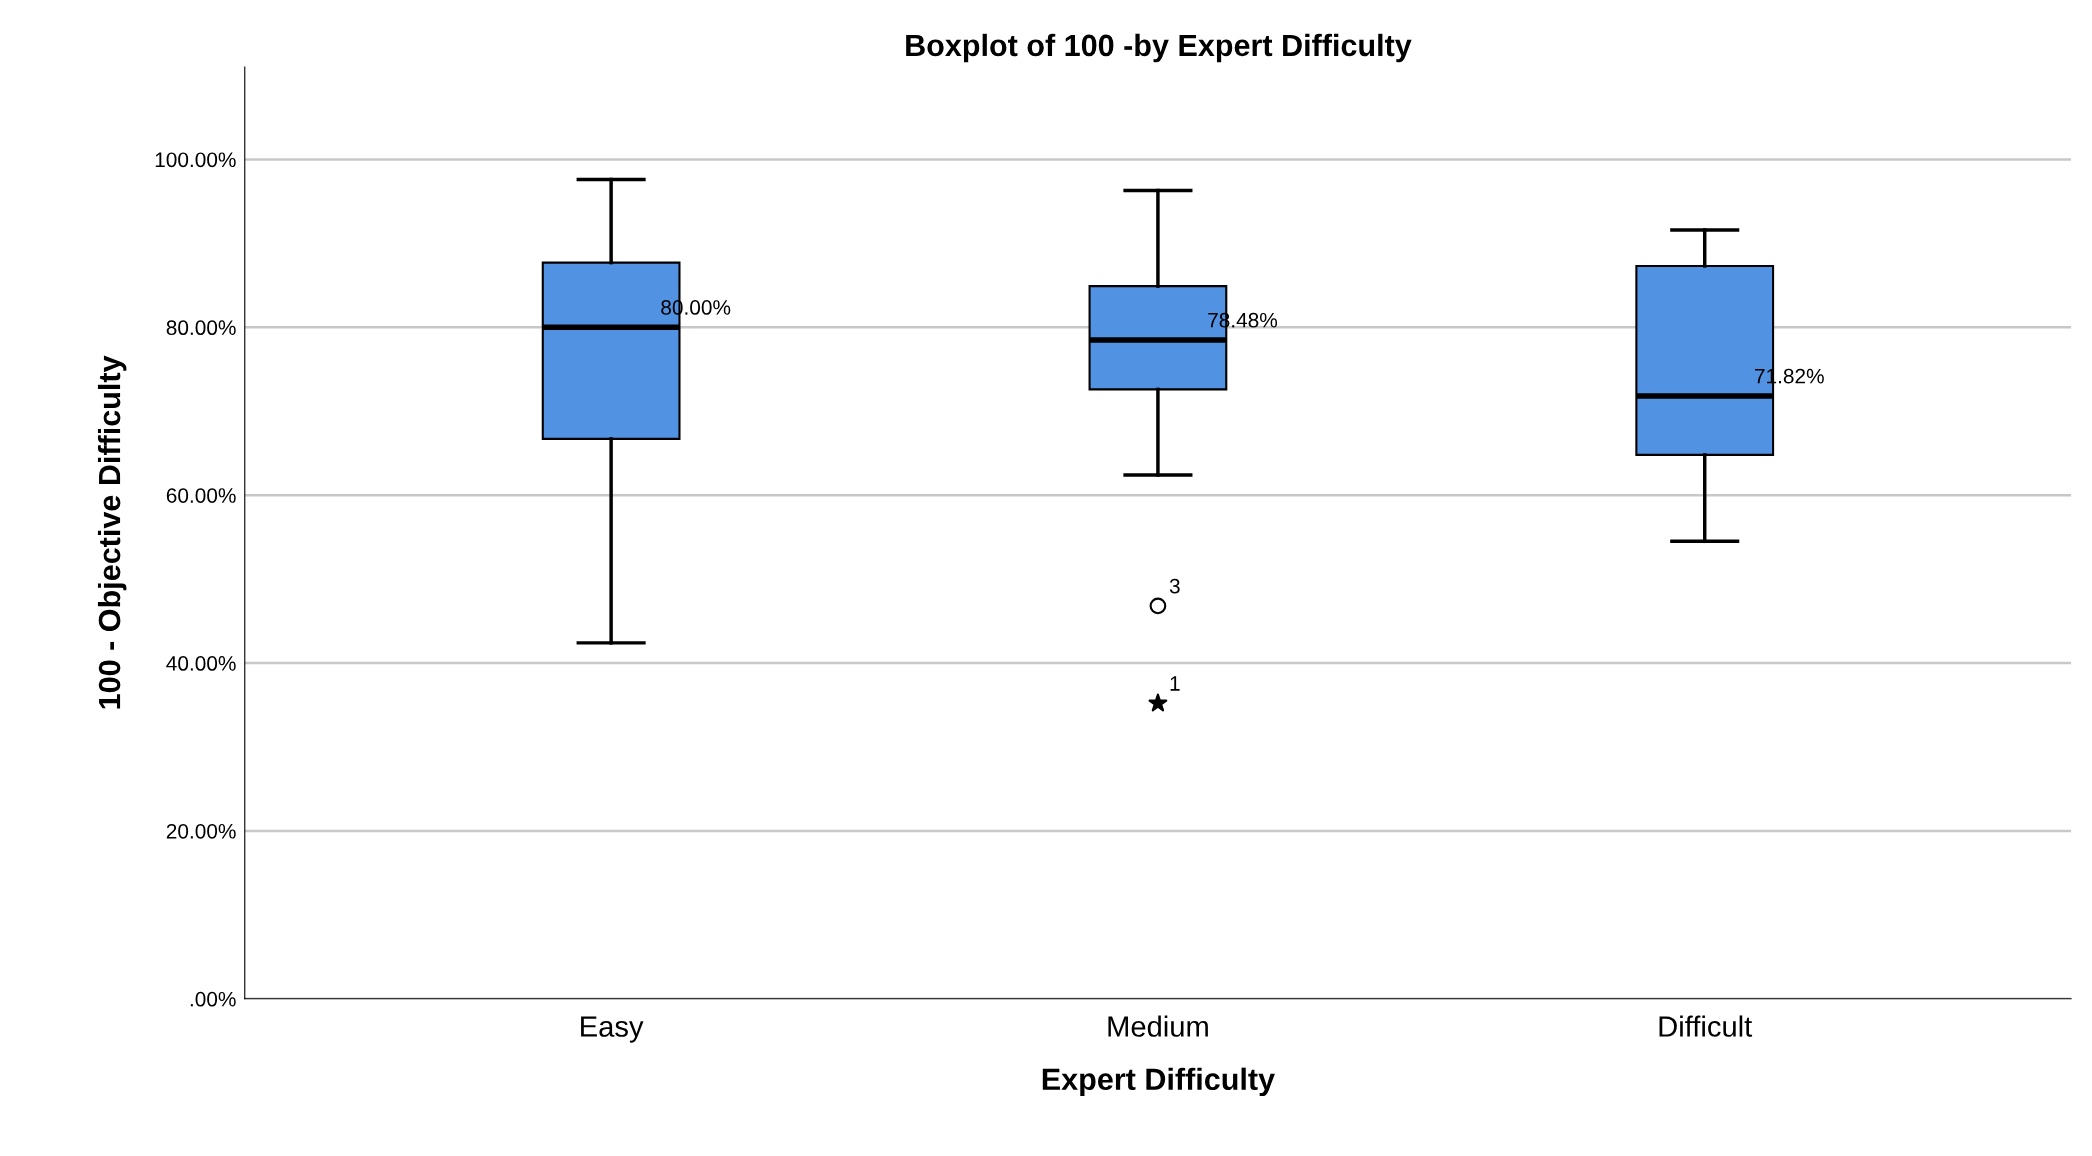  I want to click on y-tick-label: 80.00%, so click(201, 328).